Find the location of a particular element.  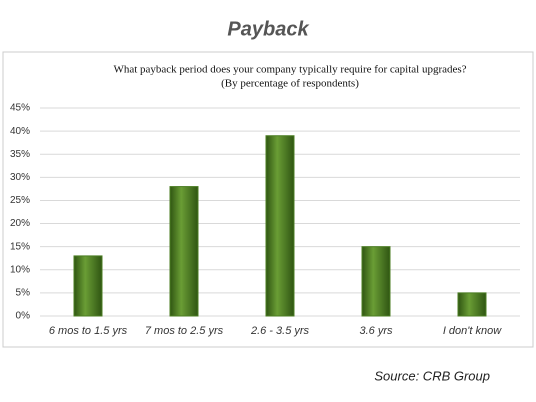

y-tick-label: 30% is located at coordinates (20, 177).